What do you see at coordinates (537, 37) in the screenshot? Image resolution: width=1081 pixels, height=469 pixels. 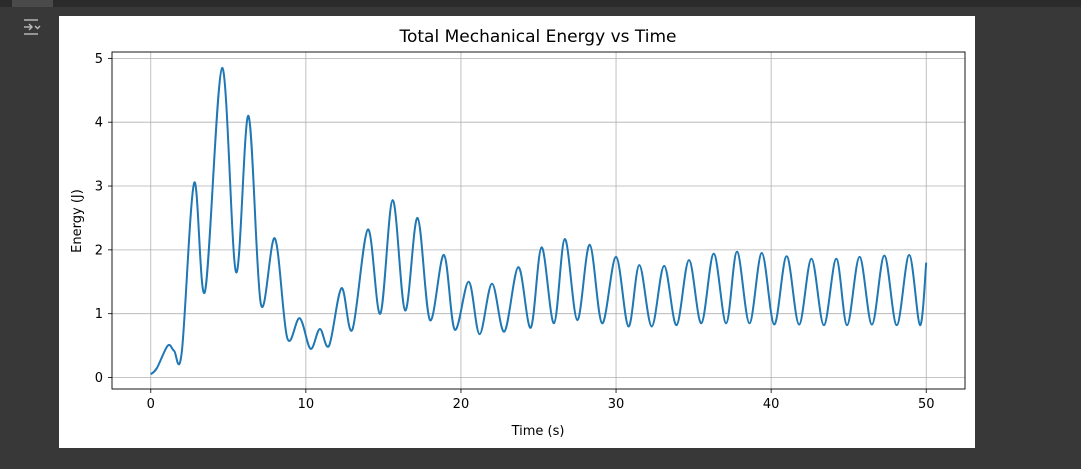 I see `chart-title: Total Mechanical Energy vs Time` at bounding box center [537, 37].